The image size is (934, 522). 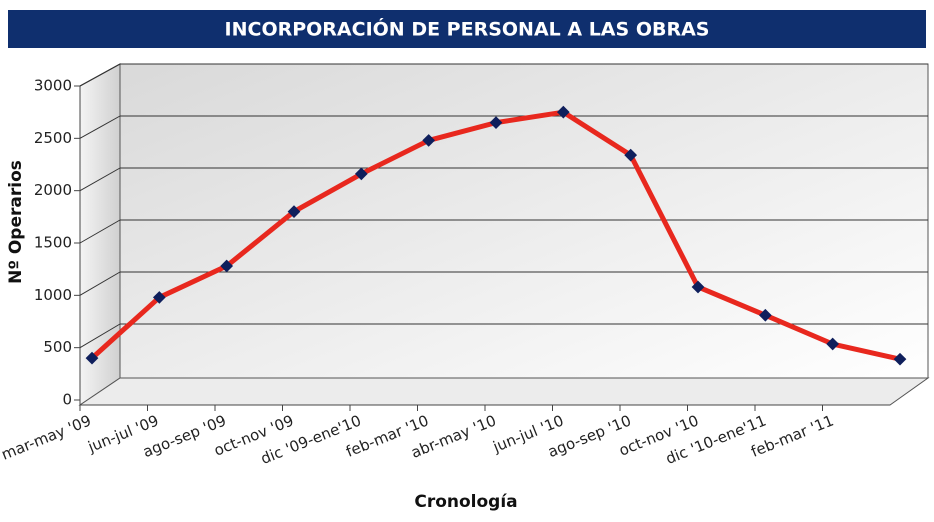 What do you see at coordinates (53, 138) in the screenshot?
I see `y-tick-label: 2500` at bounding box center [53, 138].